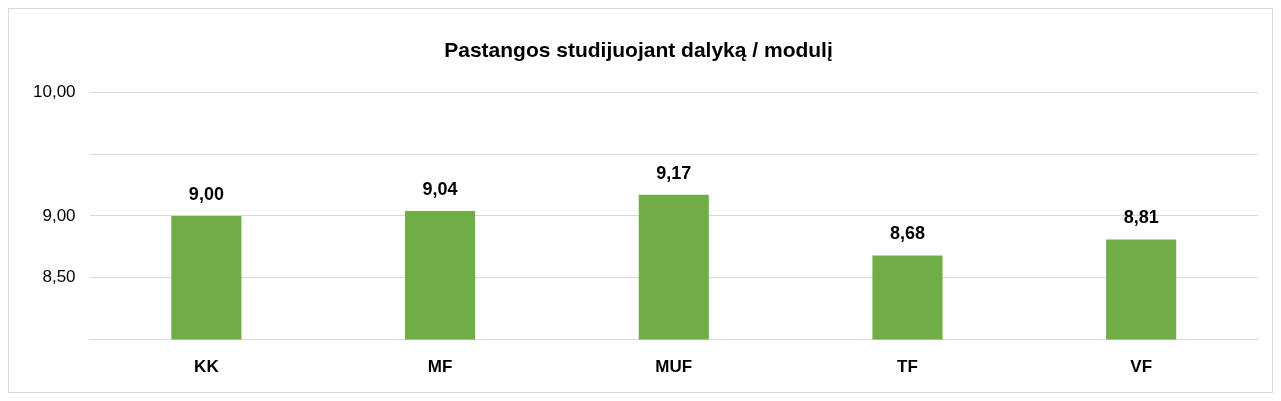 Image resolution: width=1281 pixels, height=401 pixels. Describe the element at coordinates (207, 367) in the screenshot. I see `x-tick-label: KK` at that location.